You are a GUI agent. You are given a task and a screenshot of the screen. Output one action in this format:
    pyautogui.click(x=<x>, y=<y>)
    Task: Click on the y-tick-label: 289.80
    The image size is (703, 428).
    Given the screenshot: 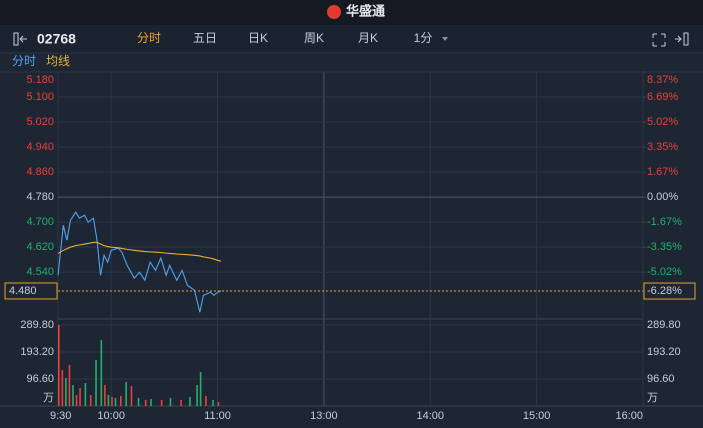 What is the action you would take?
    pyautogui.click(x=37, y=325)
    